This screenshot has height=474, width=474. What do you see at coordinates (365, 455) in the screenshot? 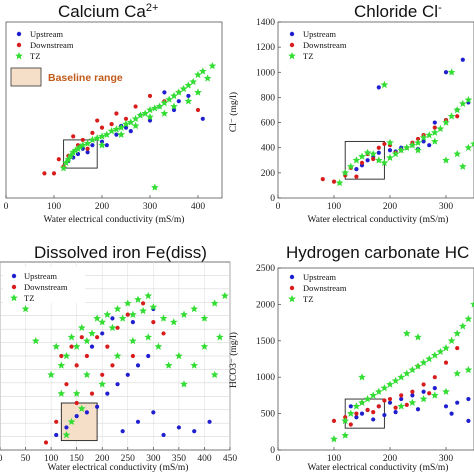
I see `bicarbonate-x-tick-labels: 0 100 200 300` at bounding box center [365, 455].